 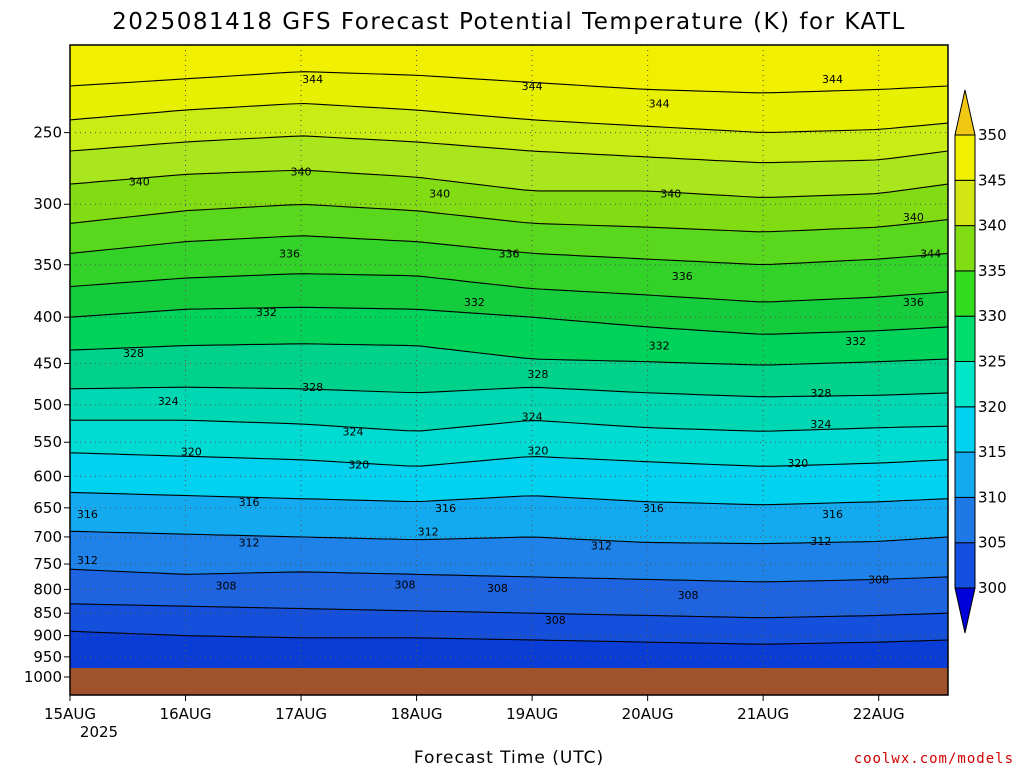 I want to click on y-tick-label: 850, so click(x=47, y=613).